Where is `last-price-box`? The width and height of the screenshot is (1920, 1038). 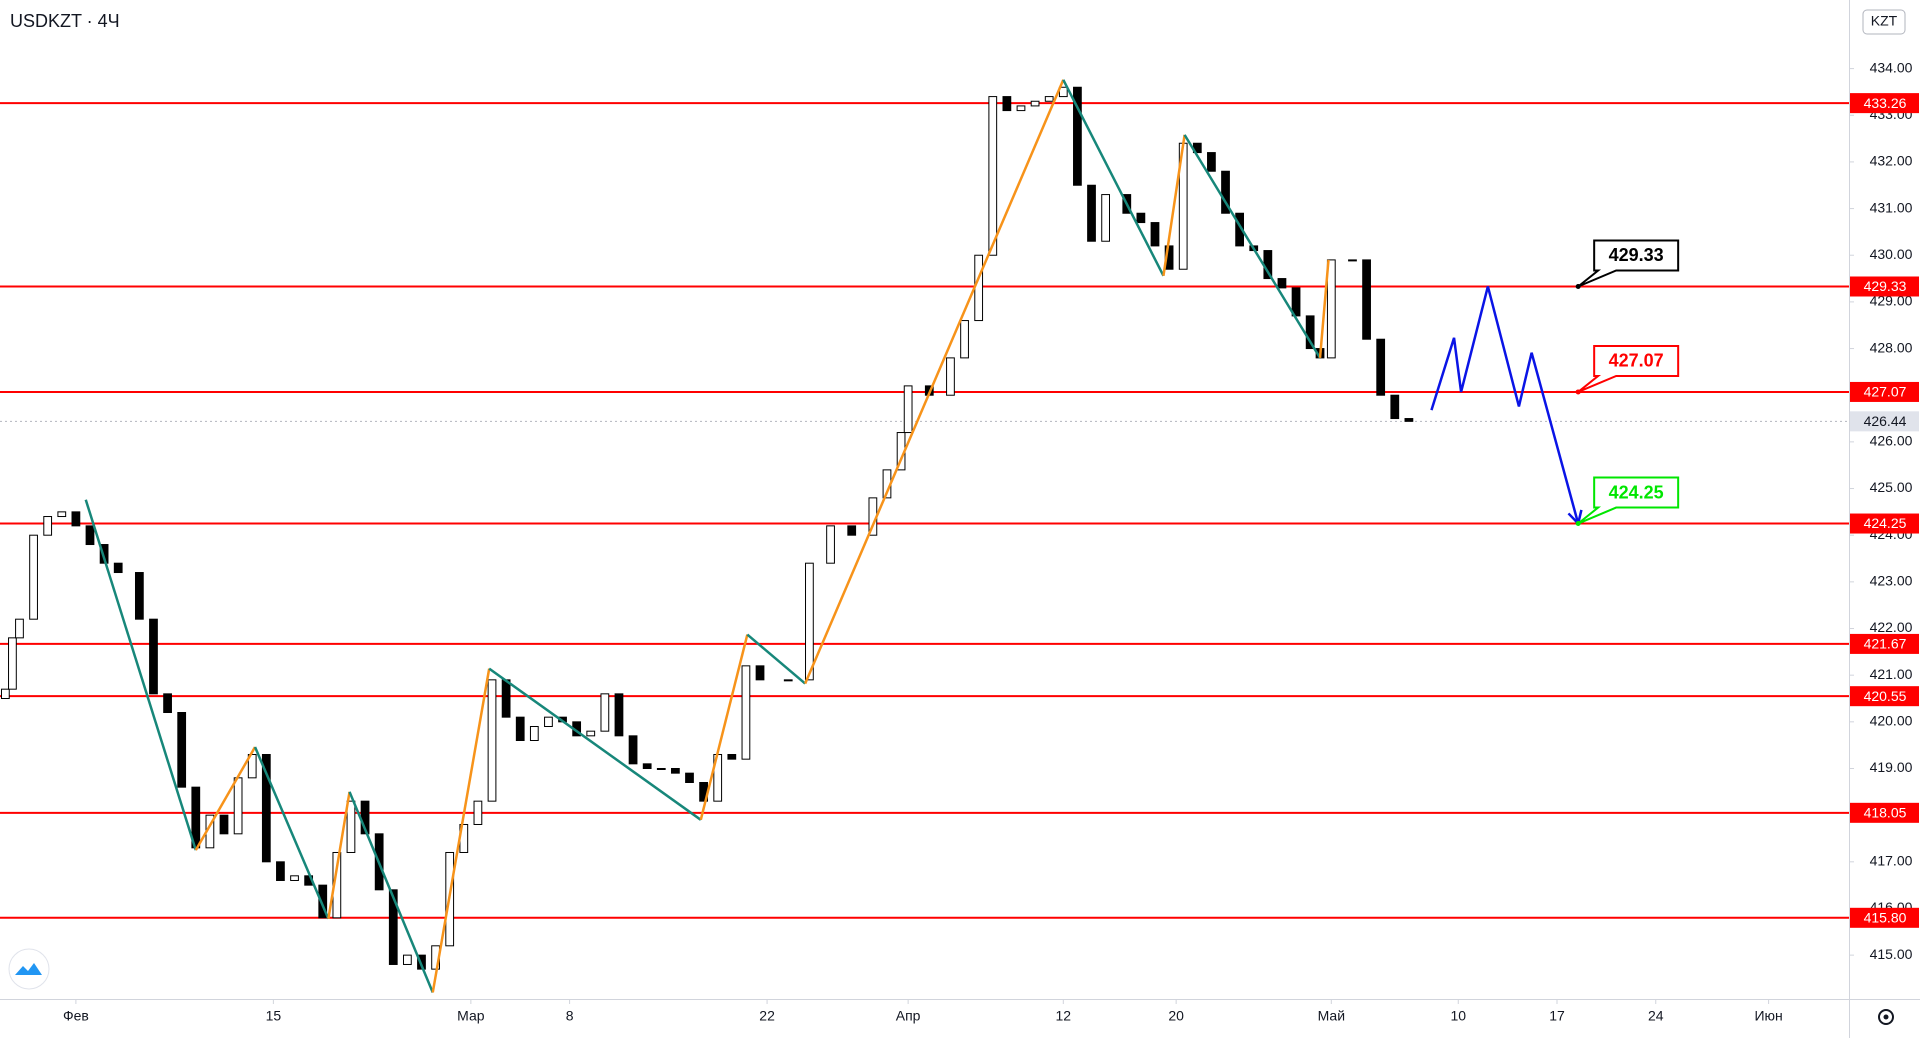
last-price-box is located at coordinates (1884, 421).